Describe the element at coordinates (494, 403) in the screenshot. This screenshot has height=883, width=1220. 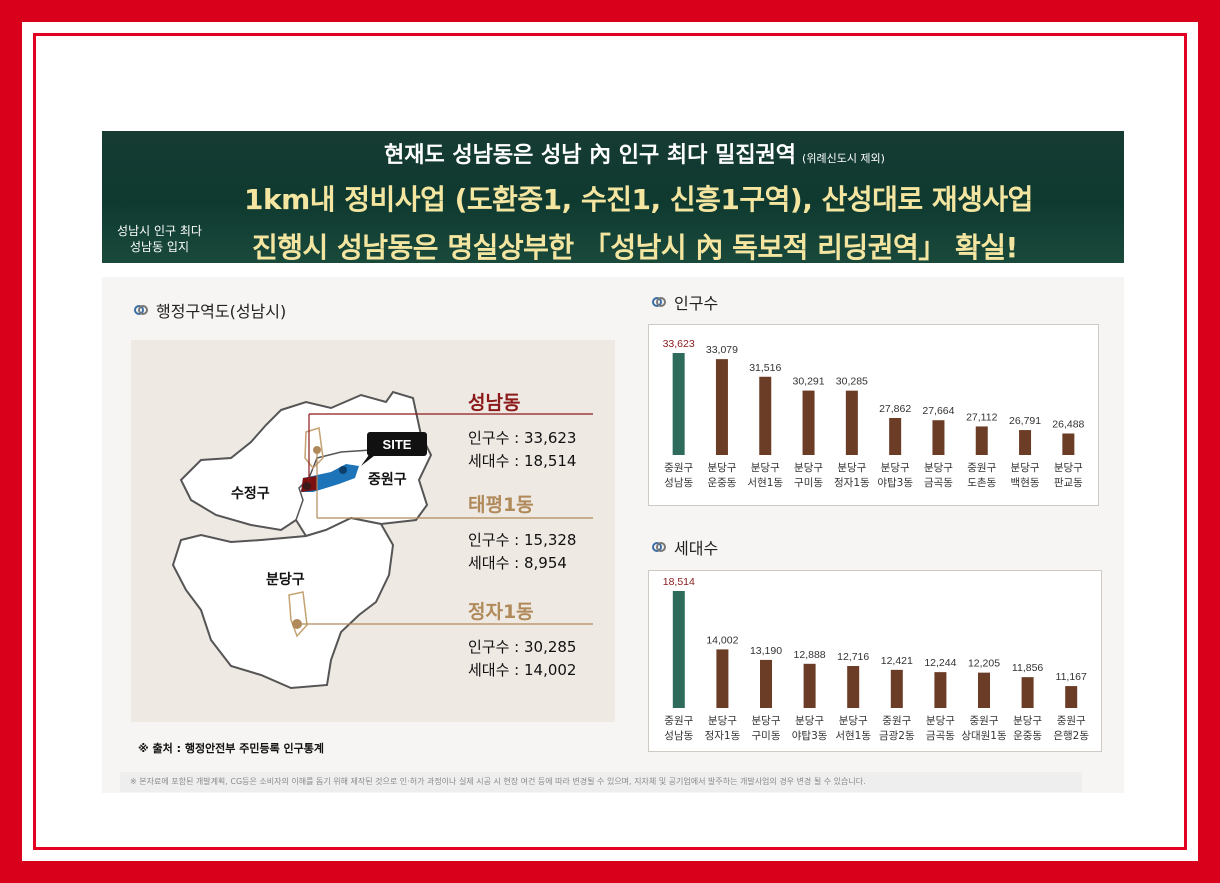
I see `area-name-seongnam: 성남동` at that location.